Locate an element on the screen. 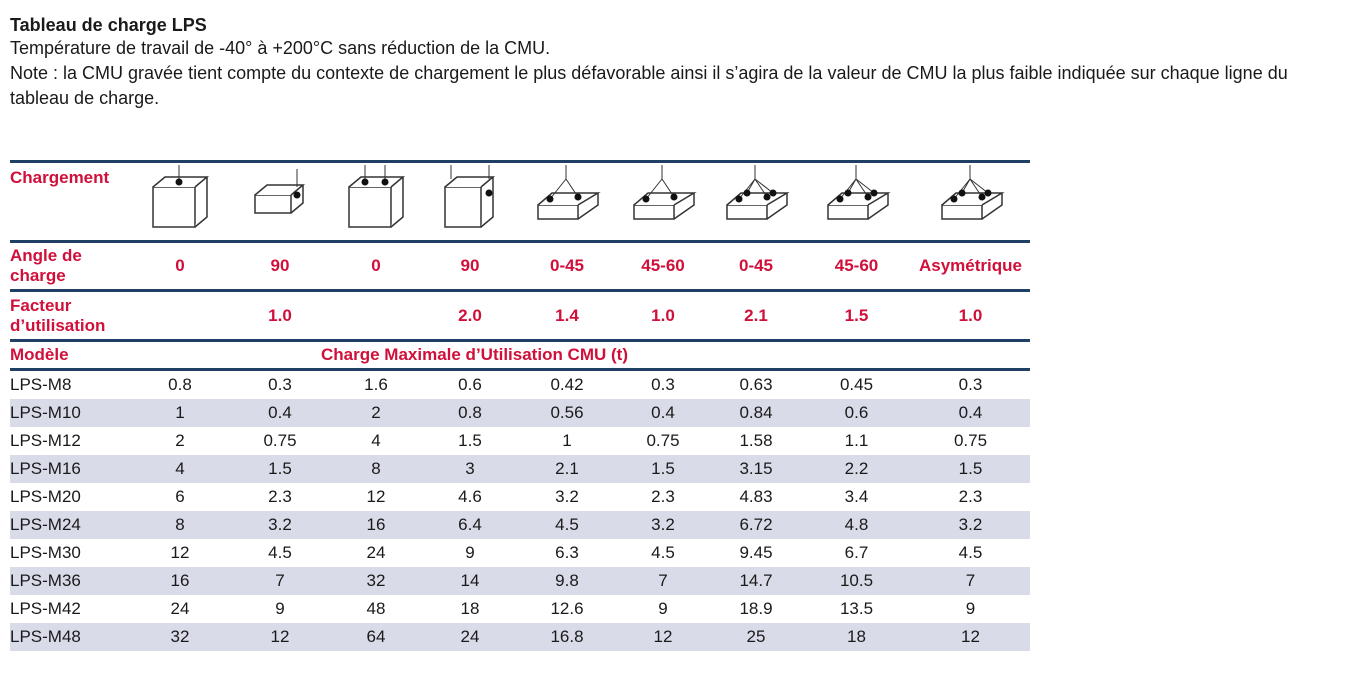 Image resolution: width=1350 pixels, height=674 pixels. cmu-value: 0.4 is located at coordinates (970, 413).